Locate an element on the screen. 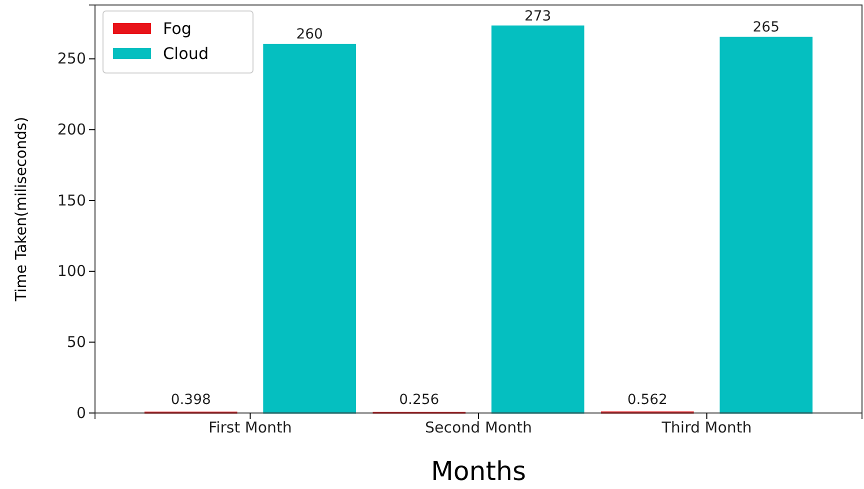 This screenshot has height=489, width=864. x-tick-label: Second Month is located at coordinates (478, 427).